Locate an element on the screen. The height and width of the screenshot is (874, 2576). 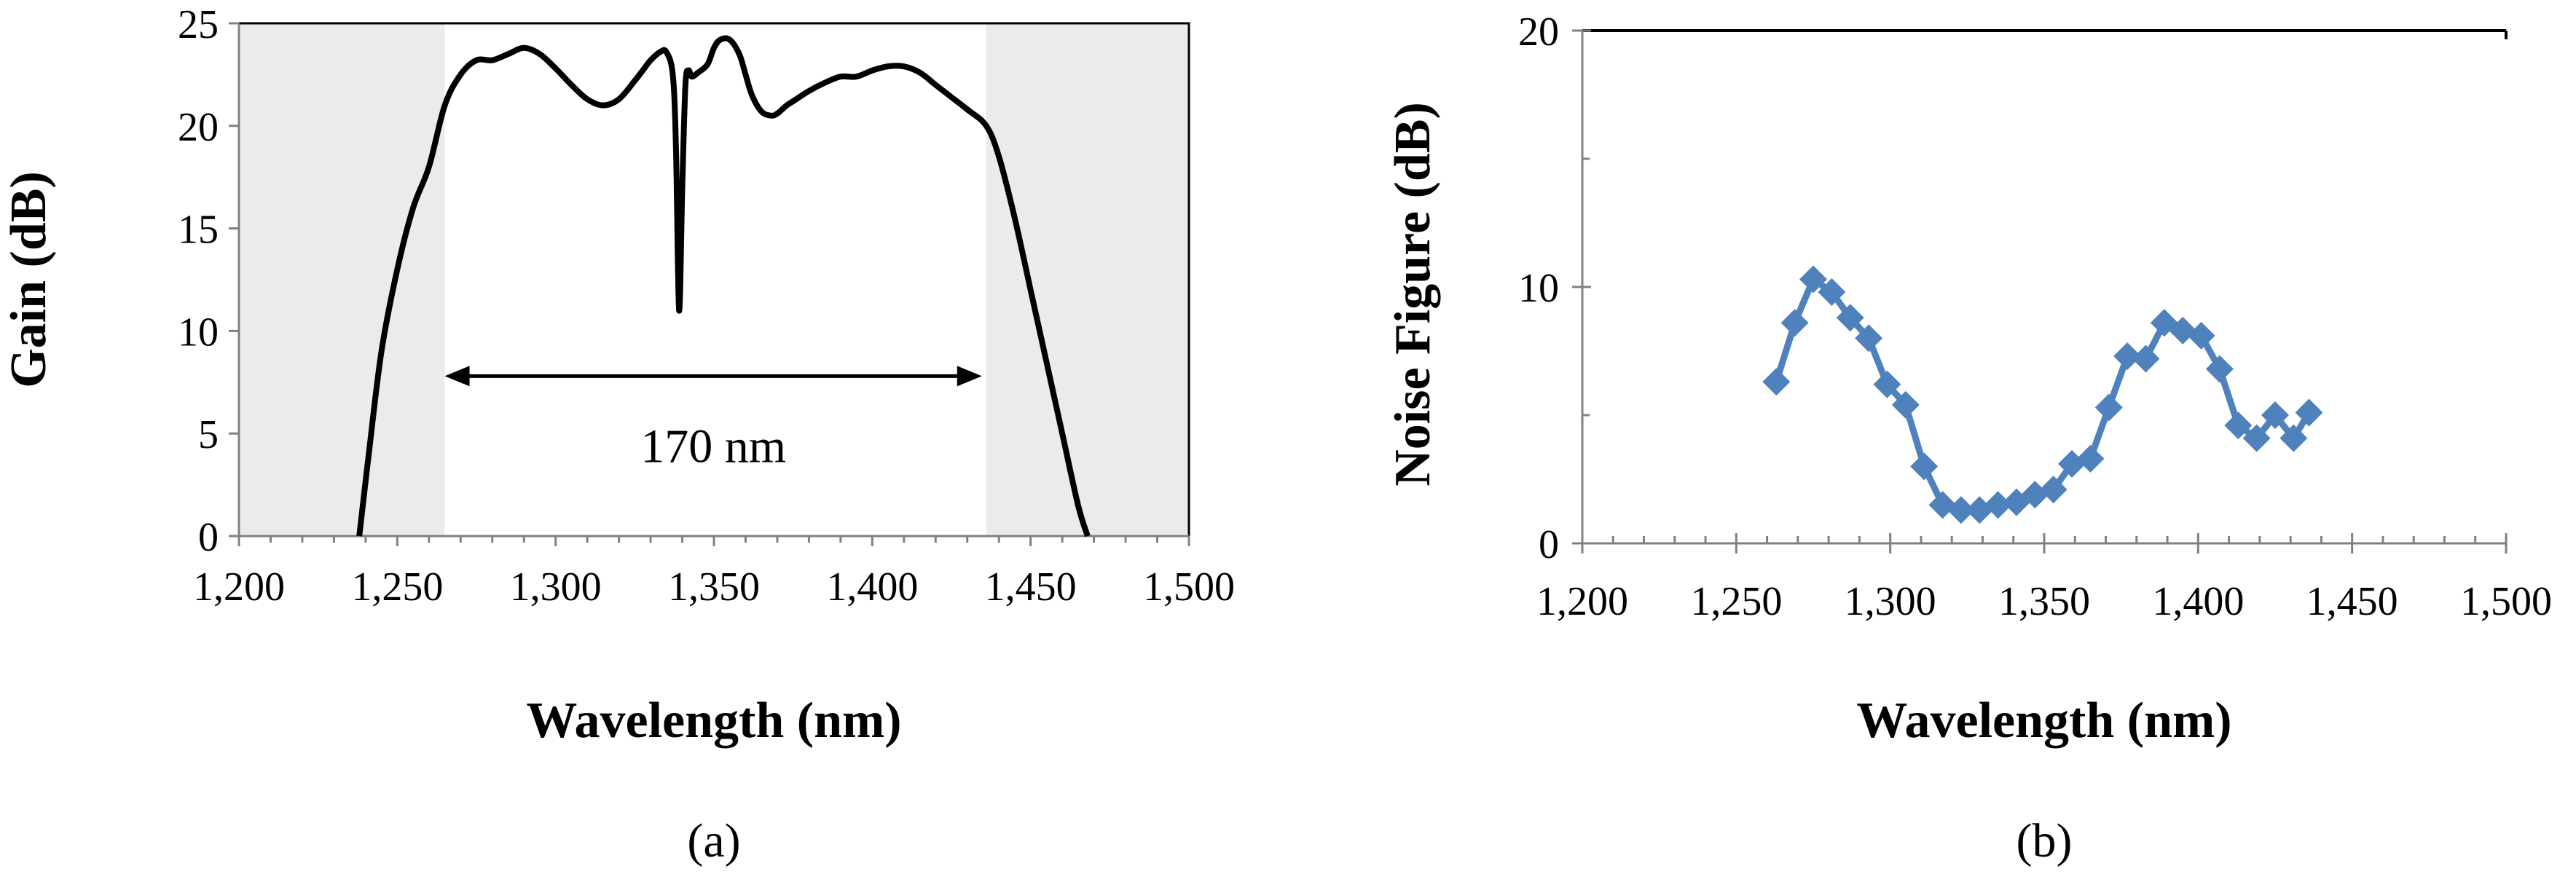
chart-a-x-tick-label: 1,250 is located at coordinates (397, 587).